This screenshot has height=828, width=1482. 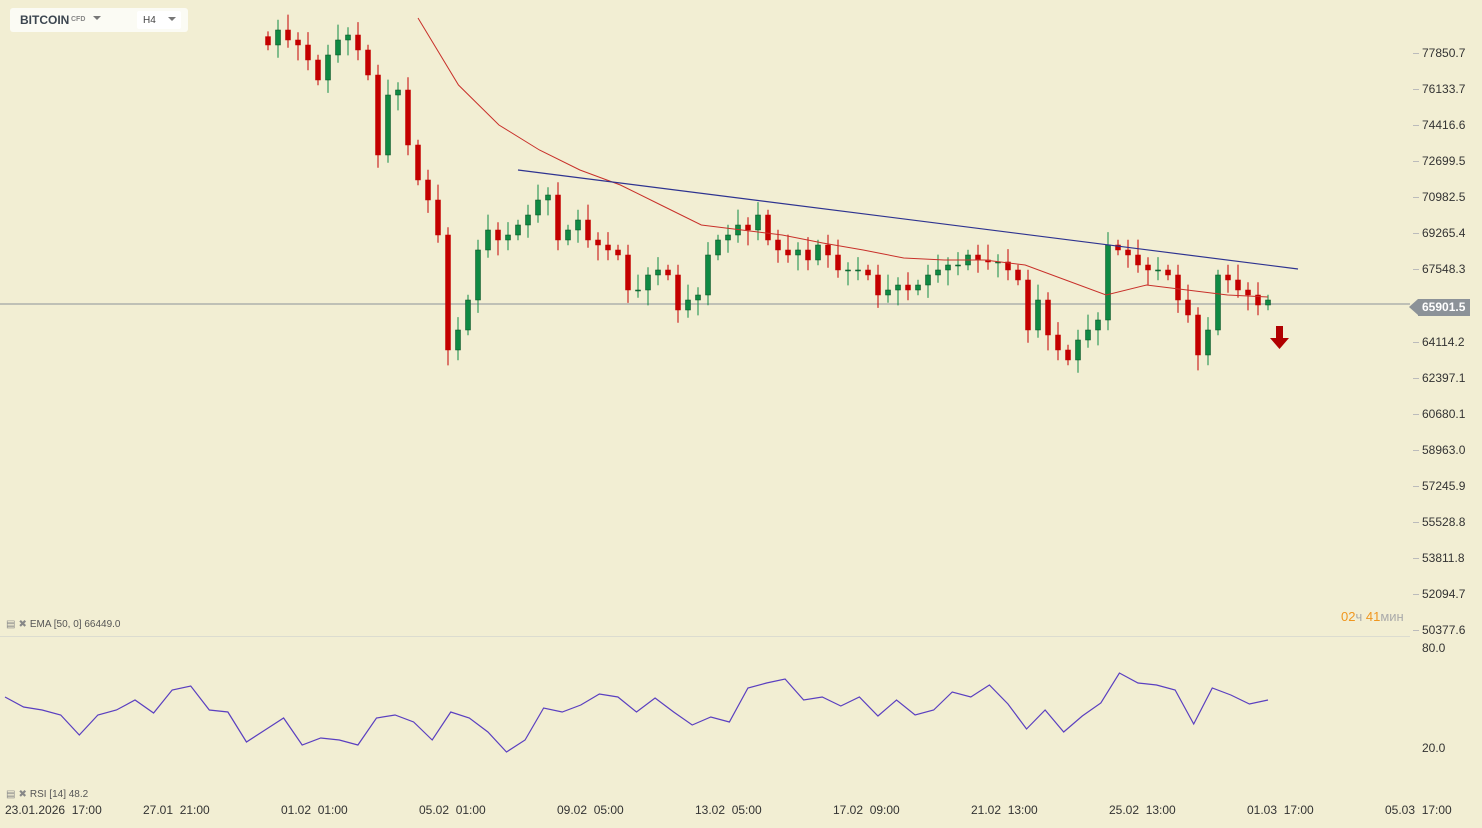 I want to click on time-label: 05.02 01:00, so click(x=452, y=810).